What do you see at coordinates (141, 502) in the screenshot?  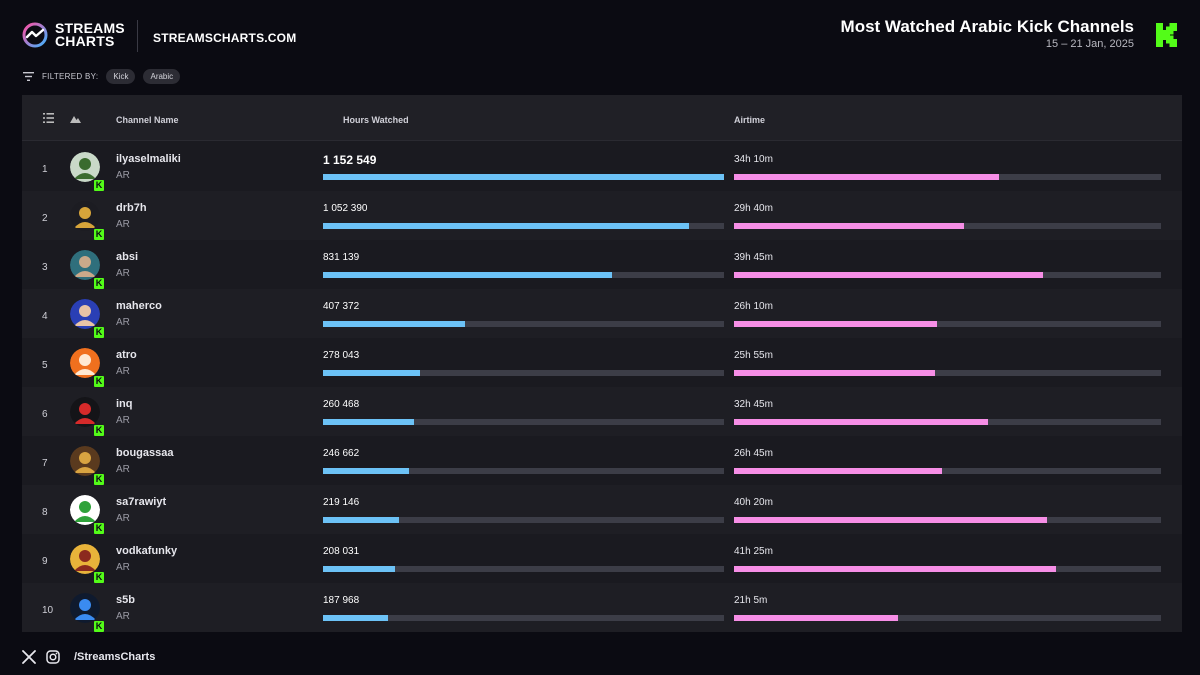 I see `channel-name: sa7rawiyt` at bounding box center [141, 502].